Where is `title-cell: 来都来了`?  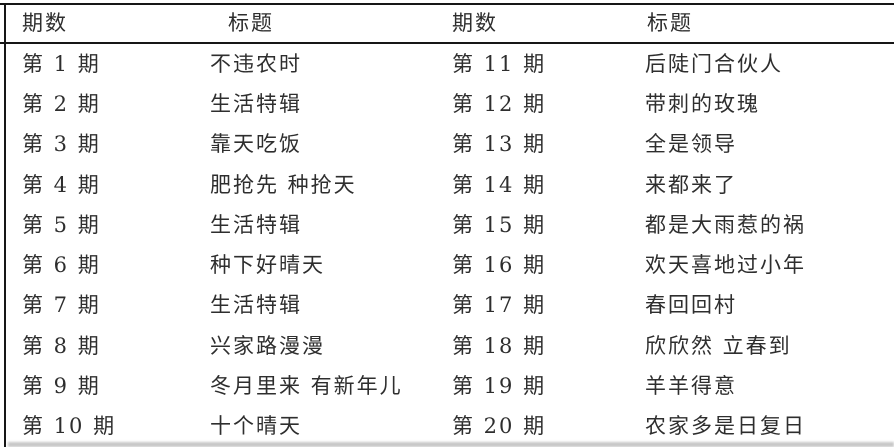 title-cell: 来都来了 is located at coordinates (691, 184).